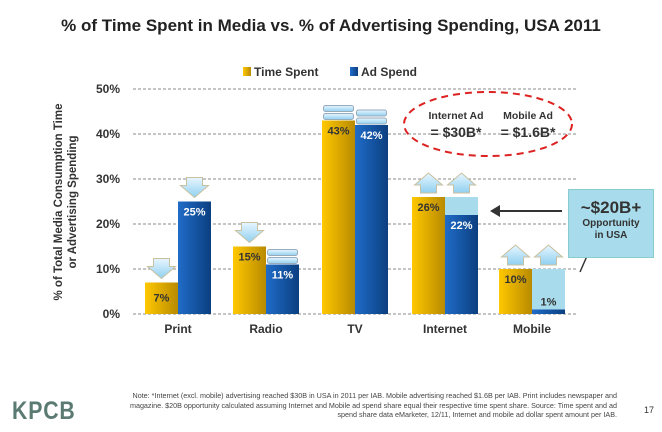  What do you see at coordinates (488, 124) in the screenshot?
I see `callout-ellipse` at bounding box center [488, 124].